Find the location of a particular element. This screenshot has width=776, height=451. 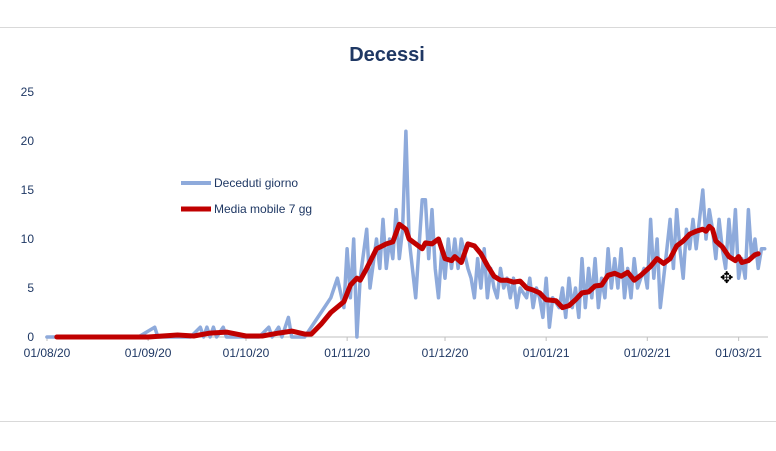

x-tick-label: 01/02/21 is located at coordinates (647, 353).